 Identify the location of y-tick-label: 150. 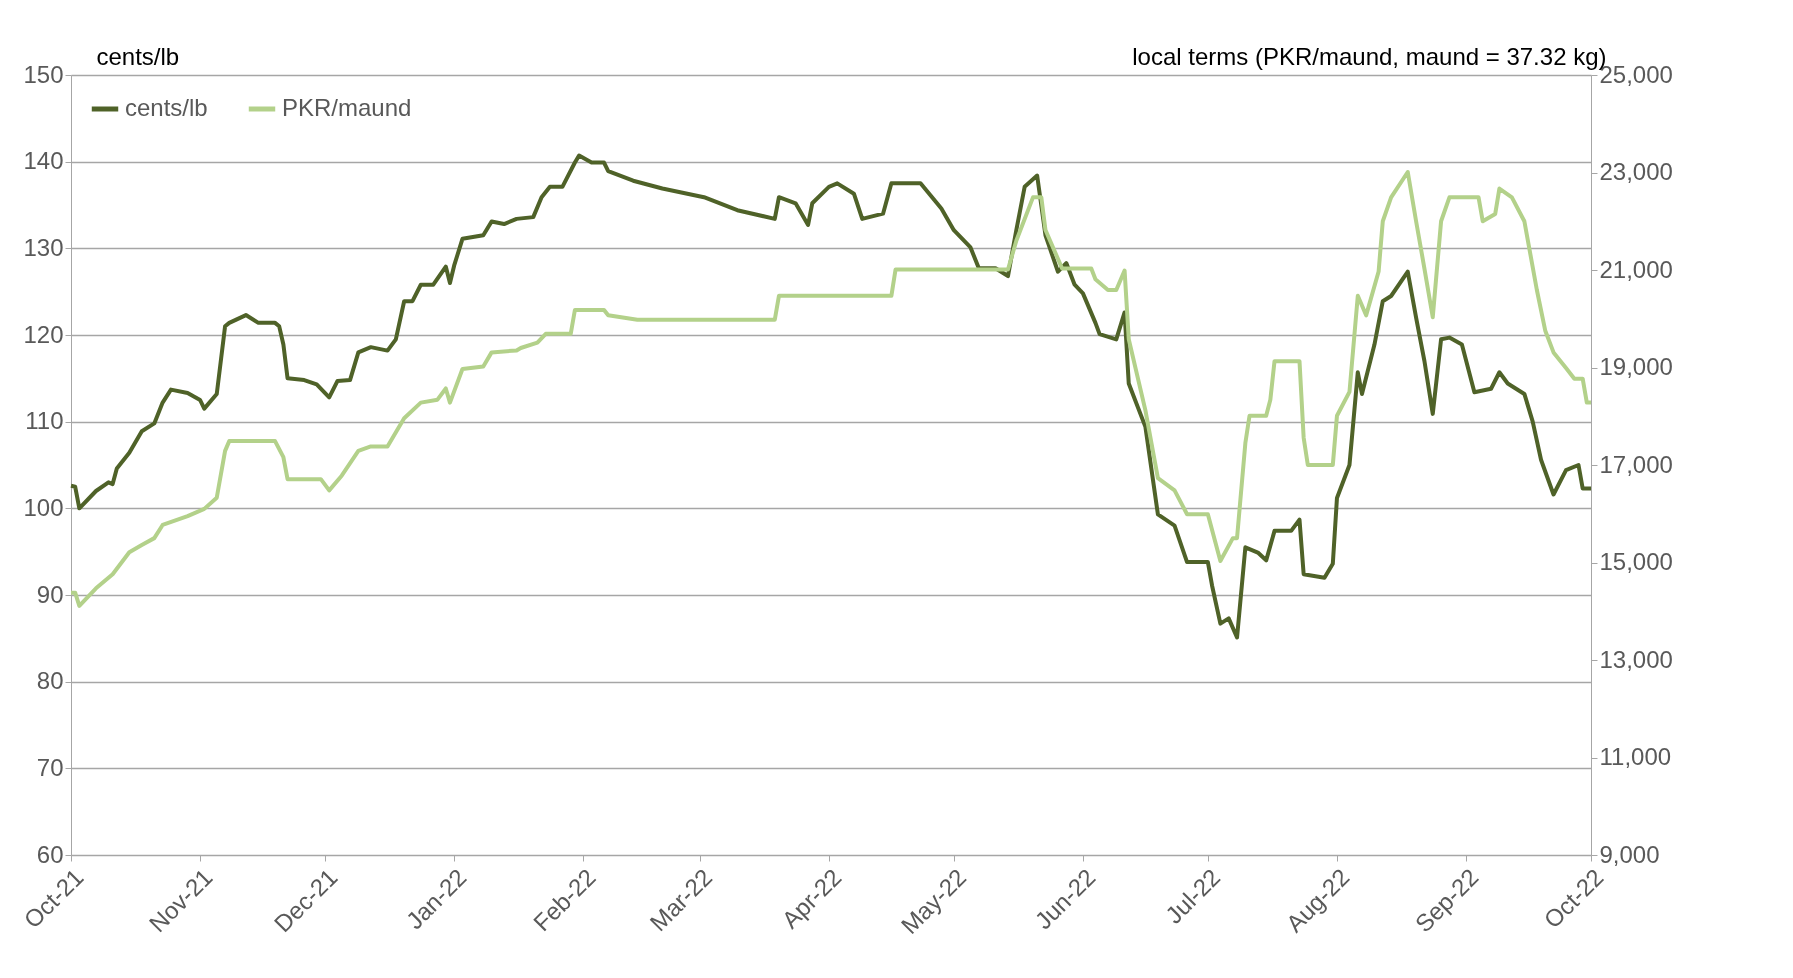
(43, 74).